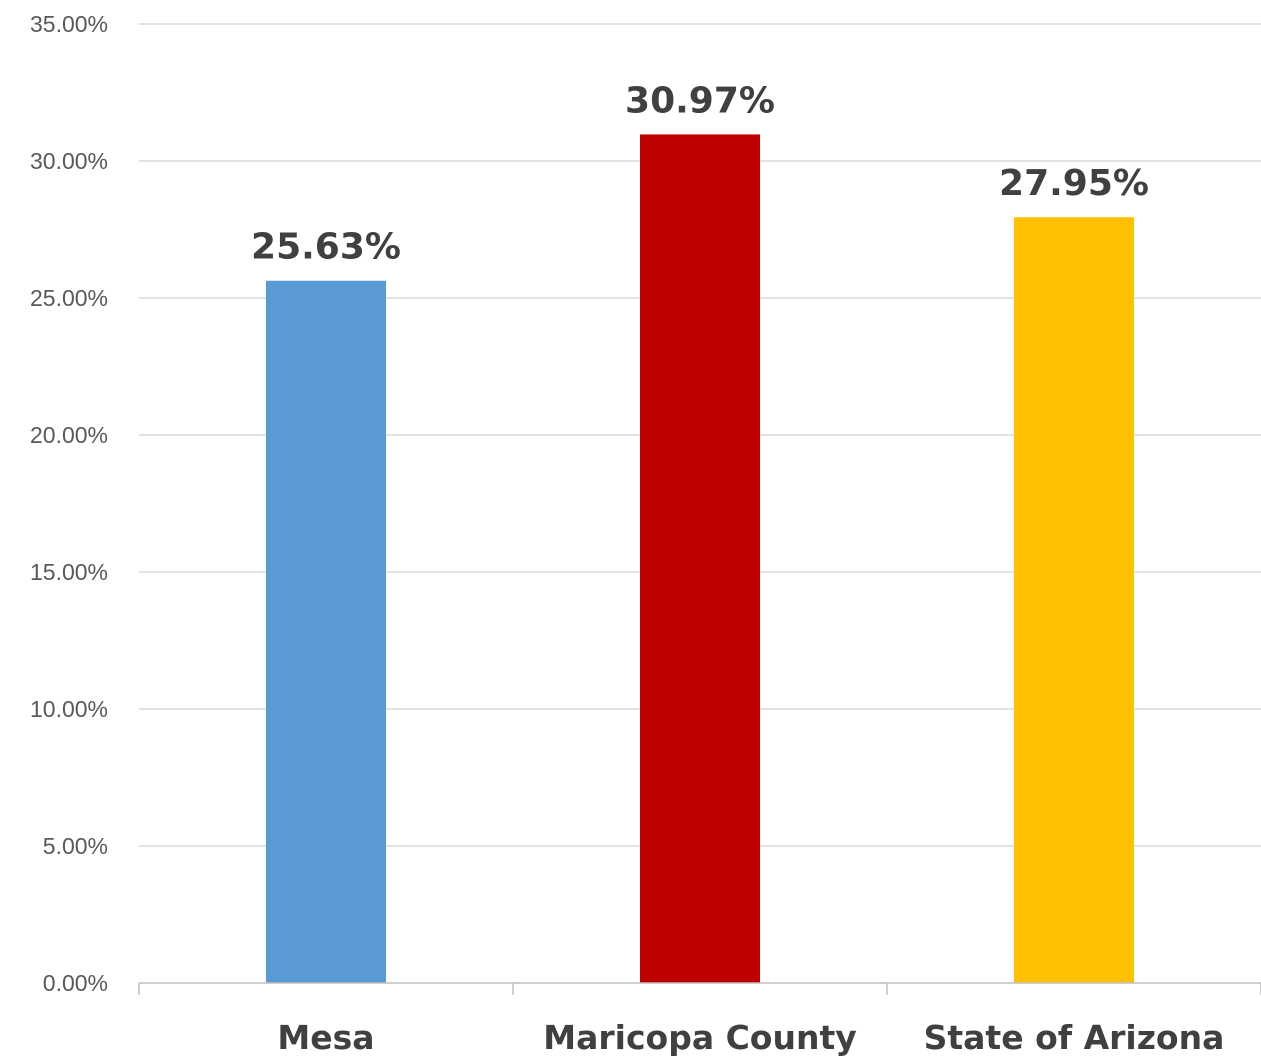 The height and width of the screenshot is (1059, 1261). I want to click on y-tick-label: 25.00%, so click(69, 298).